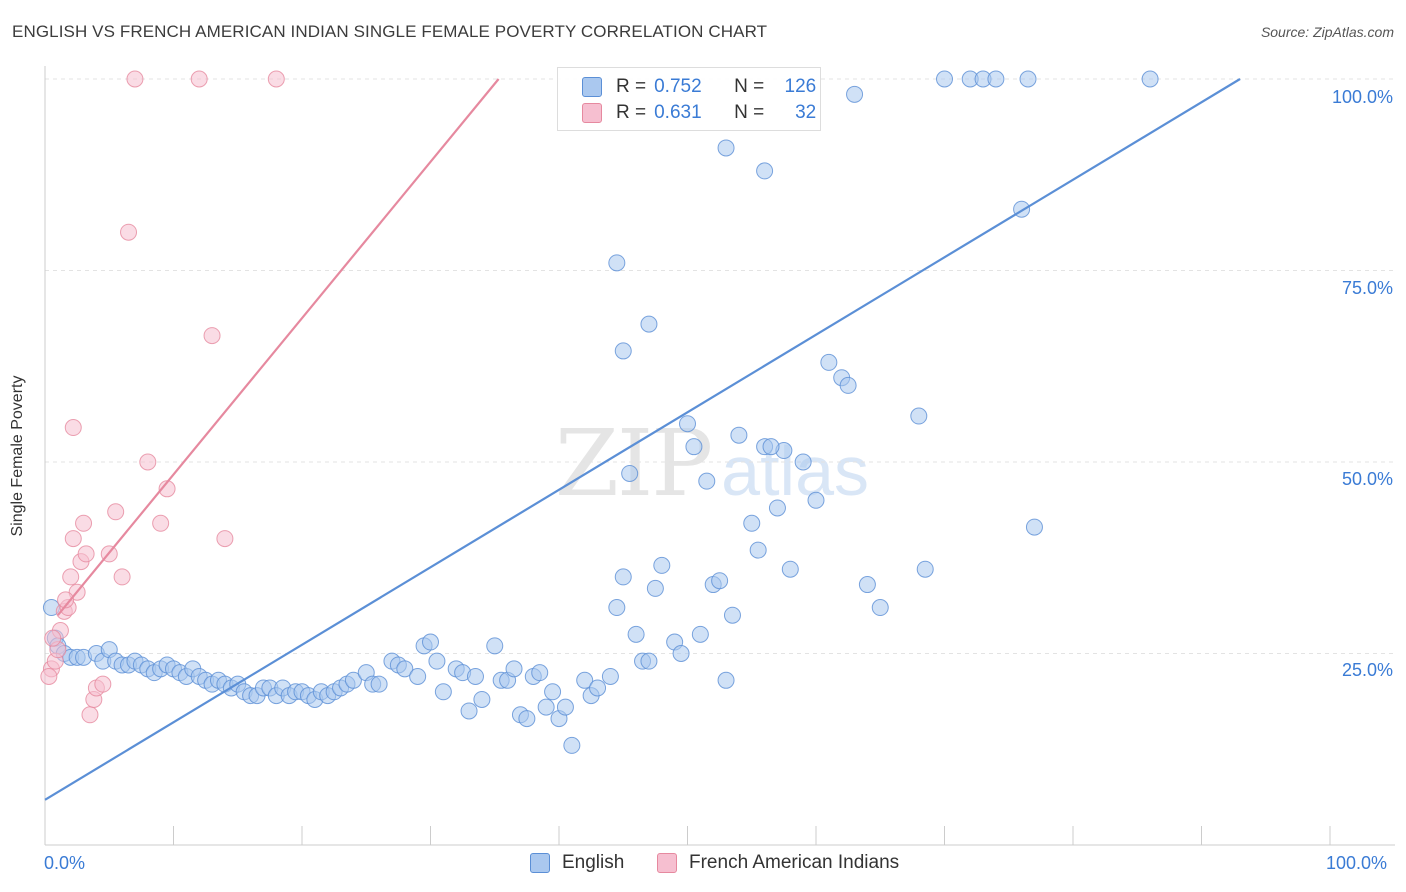 This screenshot has width=1406, height=892. I want to click on legend-row-french: R = 0.631 N = 32, so click(699, 113).